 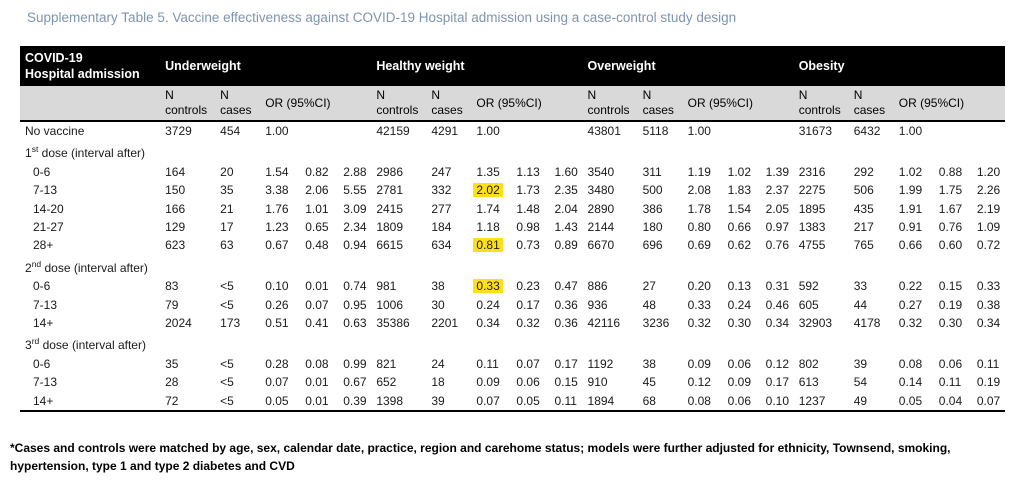 I want to click on value-cell: 0.82, so click(x=317, y=171).